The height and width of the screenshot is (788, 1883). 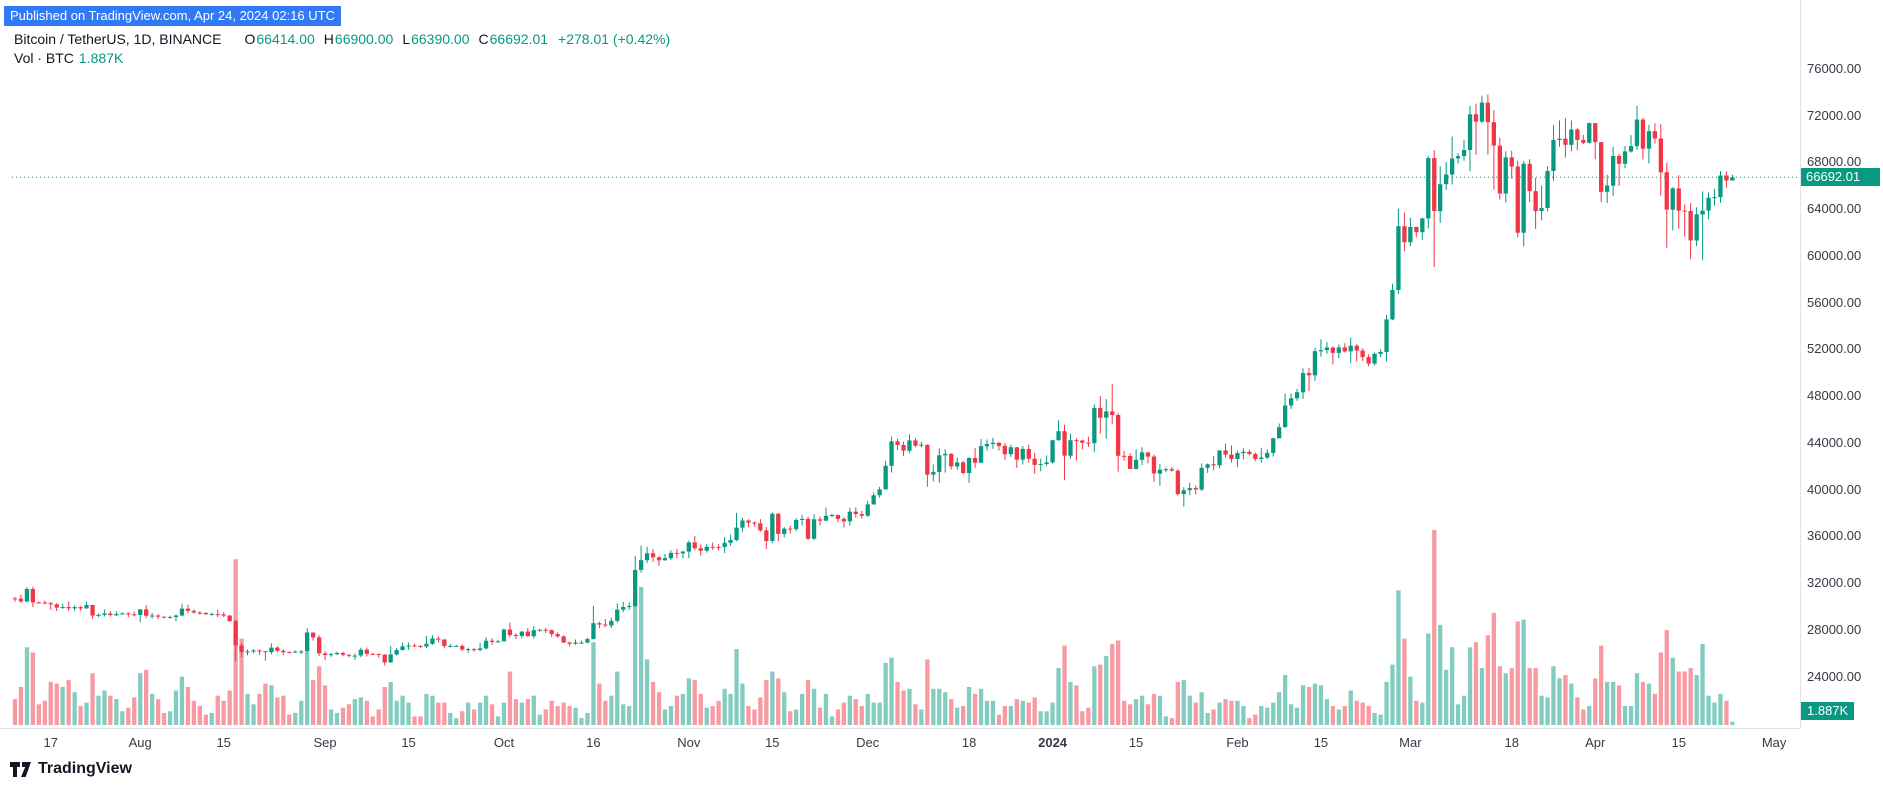 I want to click on last-price-badge: 66692.01, so click(x=1840, y=177).